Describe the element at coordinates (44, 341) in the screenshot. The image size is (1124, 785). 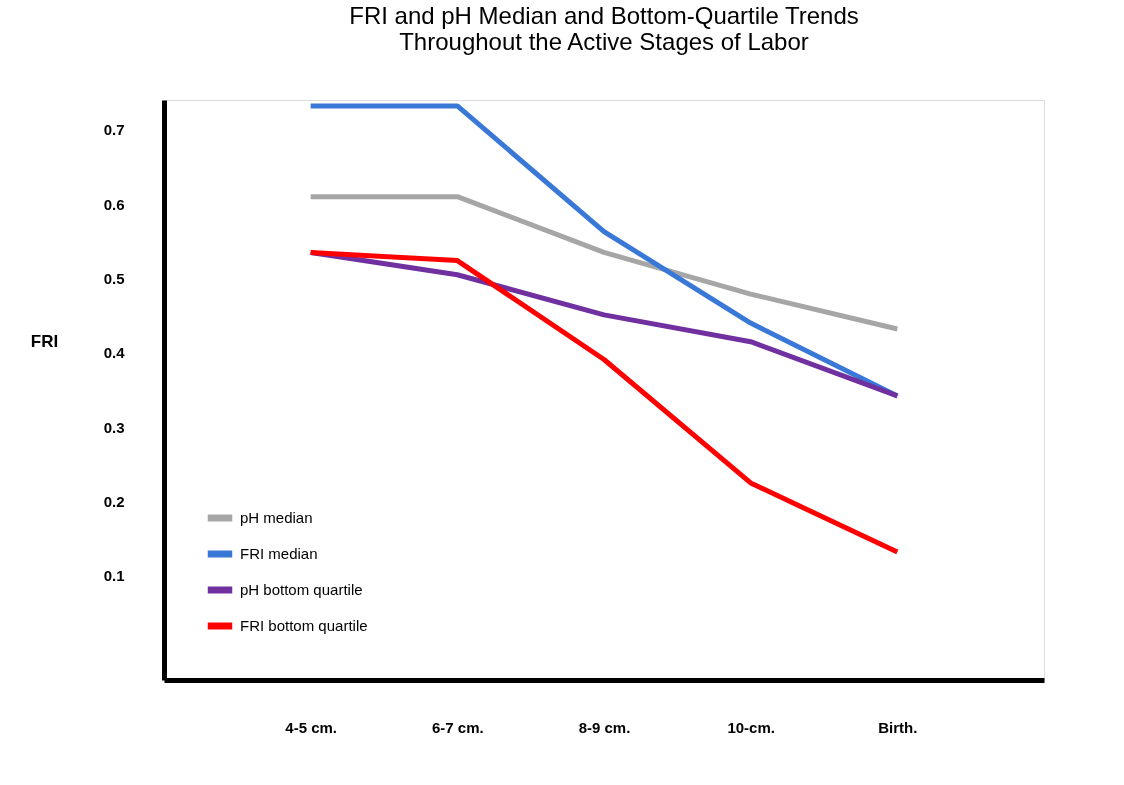
I see `y-axis-title: FRI` at that location.